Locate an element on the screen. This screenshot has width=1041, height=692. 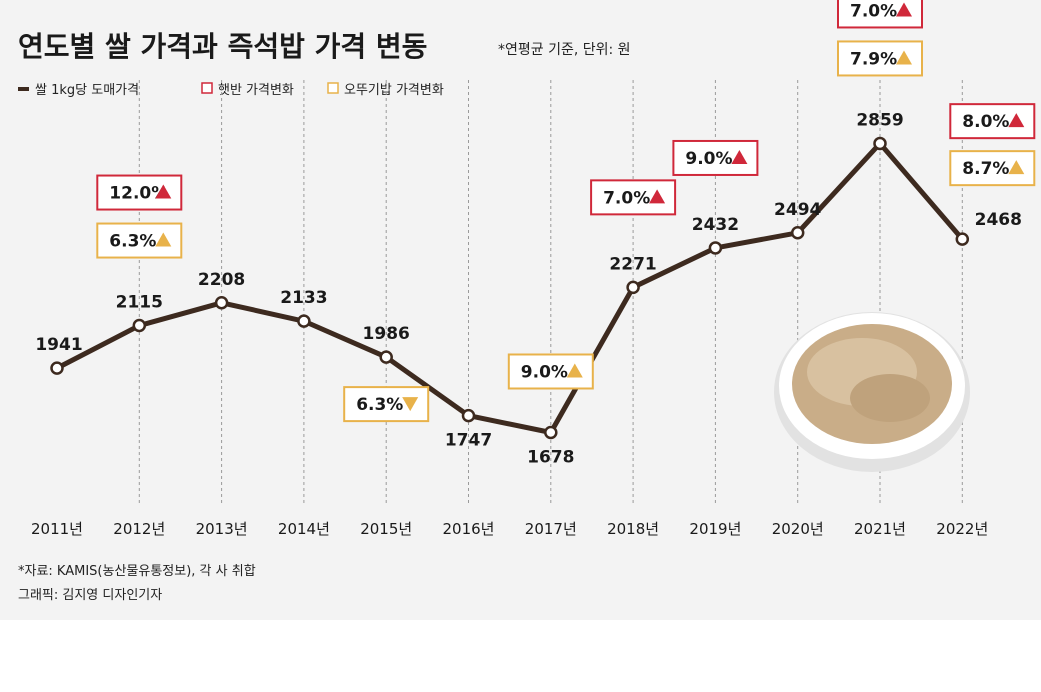
data-point-2016 is located at coordinates (468, 415).